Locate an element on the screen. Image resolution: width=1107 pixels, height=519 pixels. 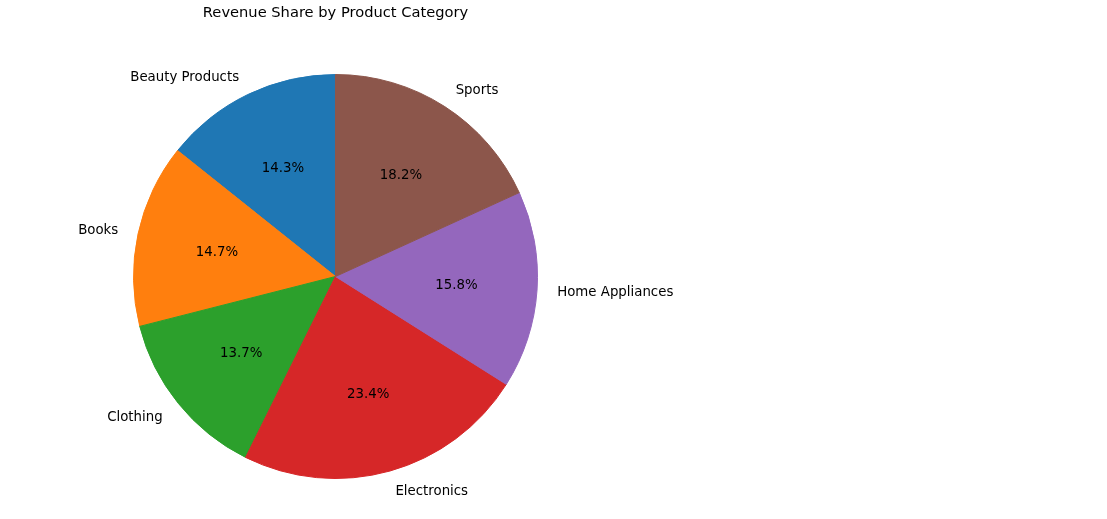
data-label: 14.7% is located at coordinates (217, 251).